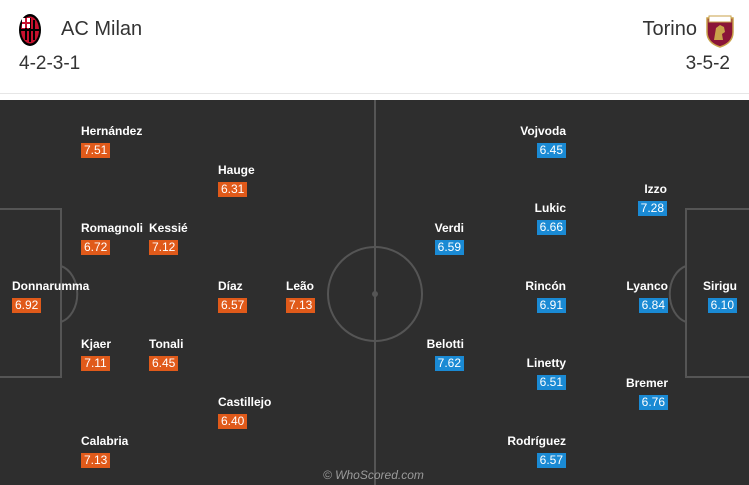 The width and height of the screenshot is (749, 485). What do you see at coordinates (233, 189) in the screenshot?
I see `player-rating: 6.31` at bounding box center [233, 189].